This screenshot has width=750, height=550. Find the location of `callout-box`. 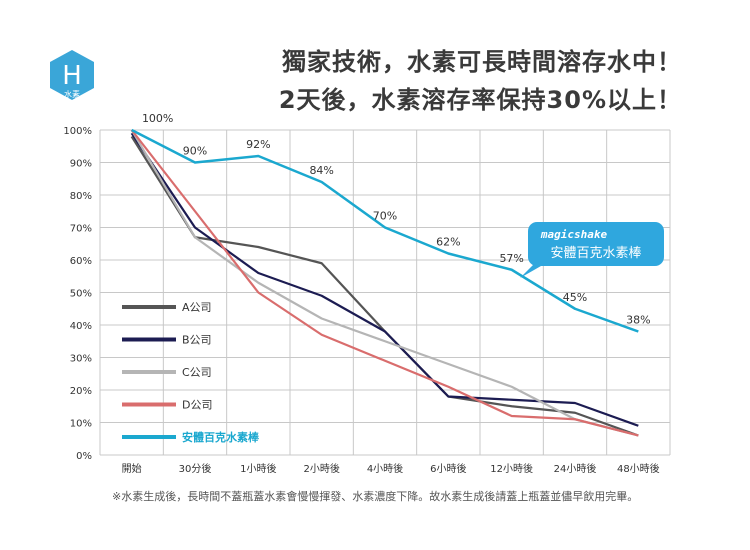

callout-box is located at coordinates (596, 244).